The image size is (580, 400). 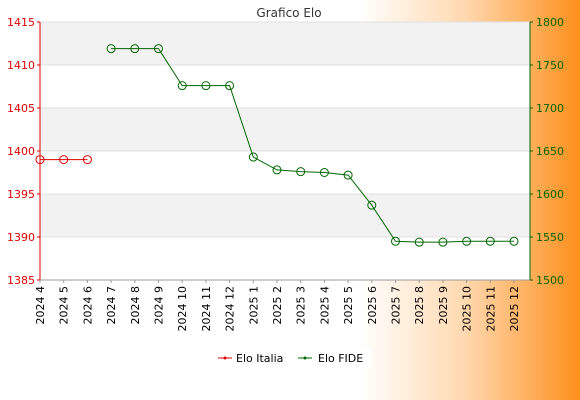 I want to click on y-right-tick-label: 1600, so click(x=550, y=194).